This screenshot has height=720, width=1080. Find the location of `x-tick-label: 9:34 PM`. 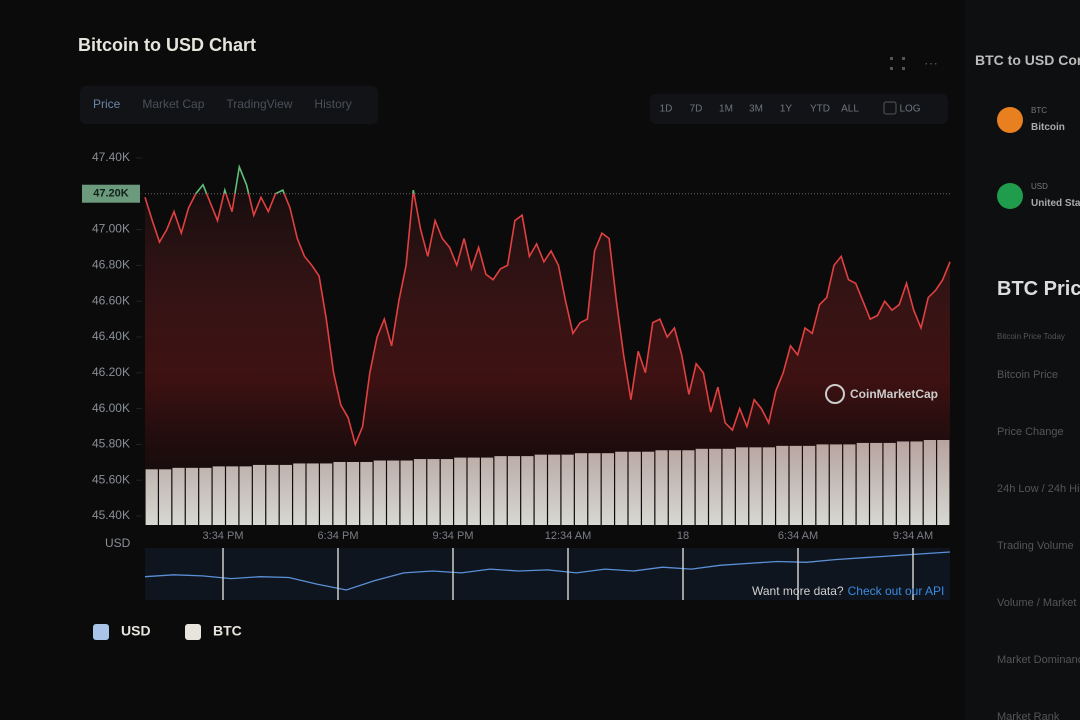

x-tick-label: 9:34 PM is located at coordinates (453, 536).